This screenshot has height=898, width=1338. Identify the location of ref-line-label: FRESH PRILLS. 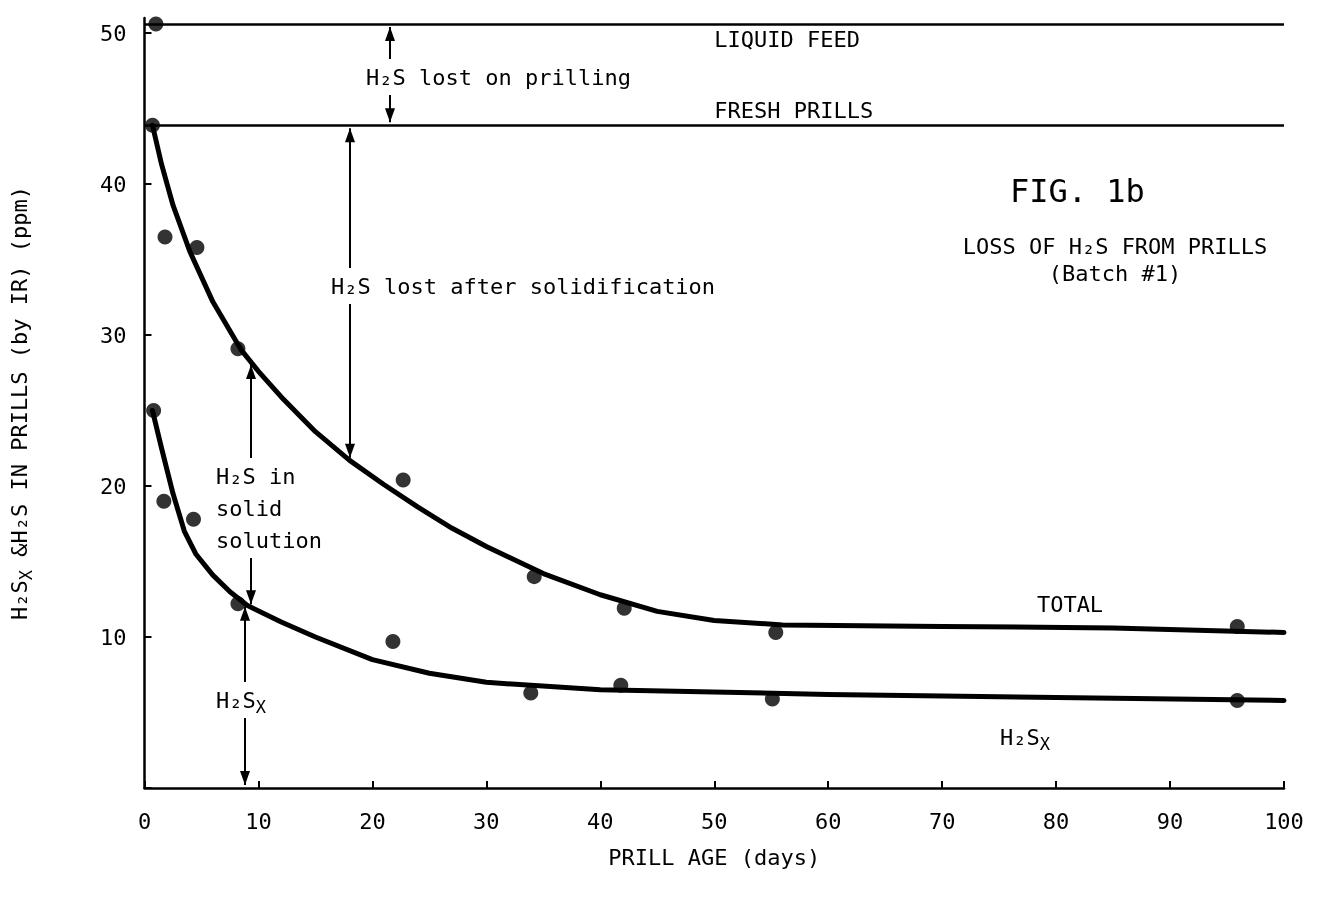
(794, 110).